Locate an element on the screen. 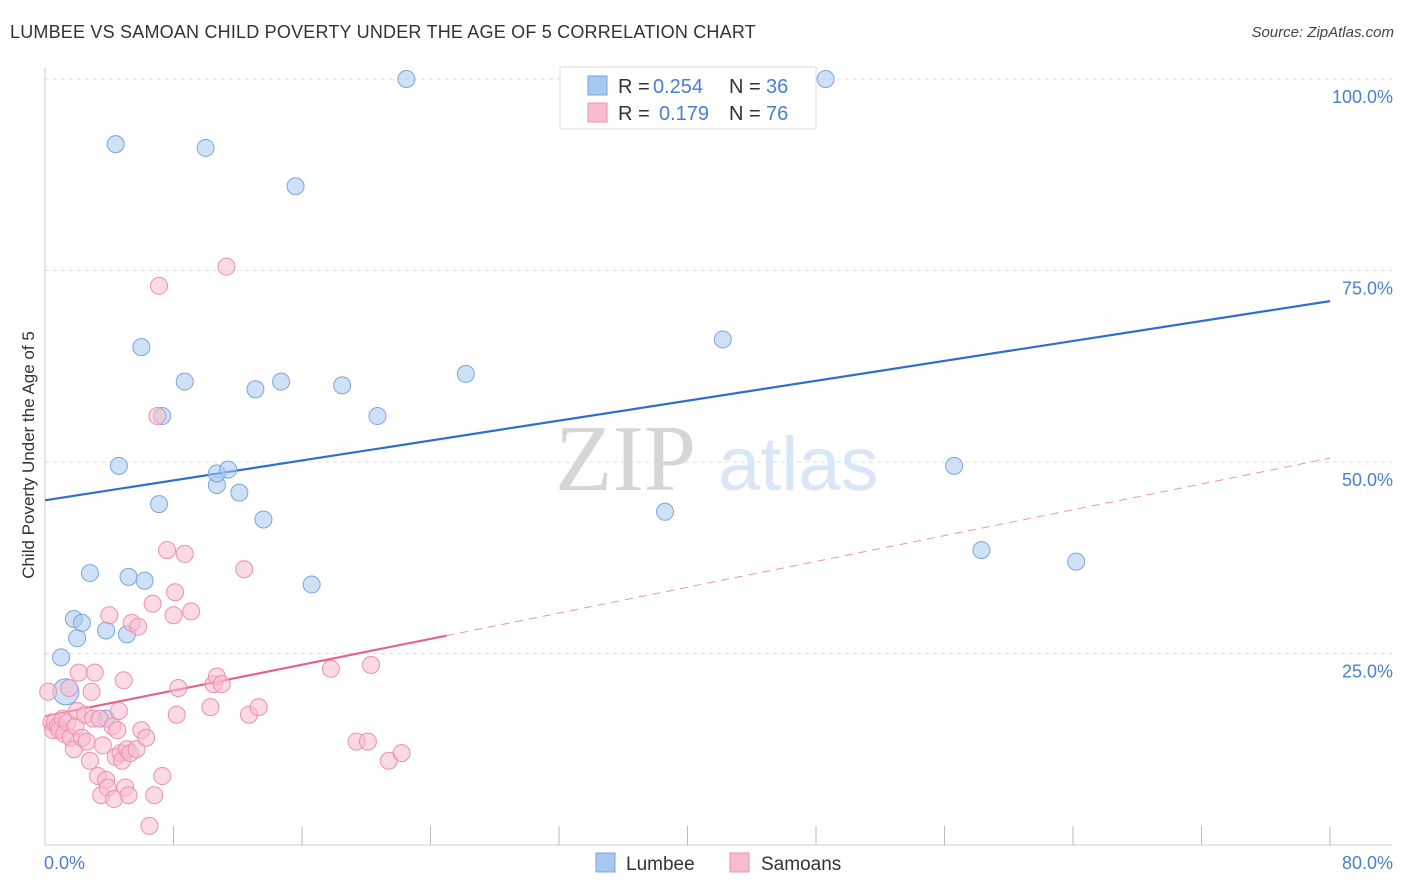 The width and height of the screenshot is (1406, 892). bottom-legend-label-lumbee: Lumbee is located at coordinates (660, 864).